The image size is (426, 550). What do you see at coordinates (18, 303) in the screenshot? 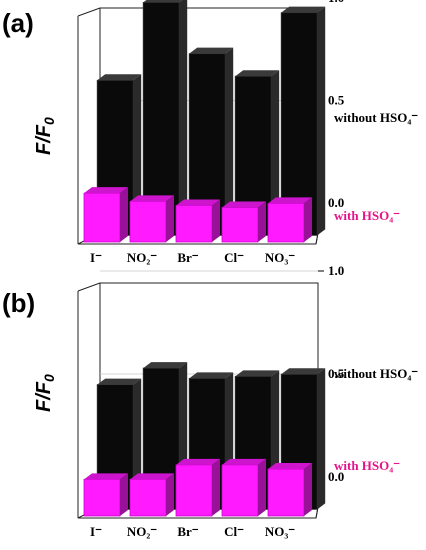
I see `panel-label: (b)` at bounding box center [18, 303].